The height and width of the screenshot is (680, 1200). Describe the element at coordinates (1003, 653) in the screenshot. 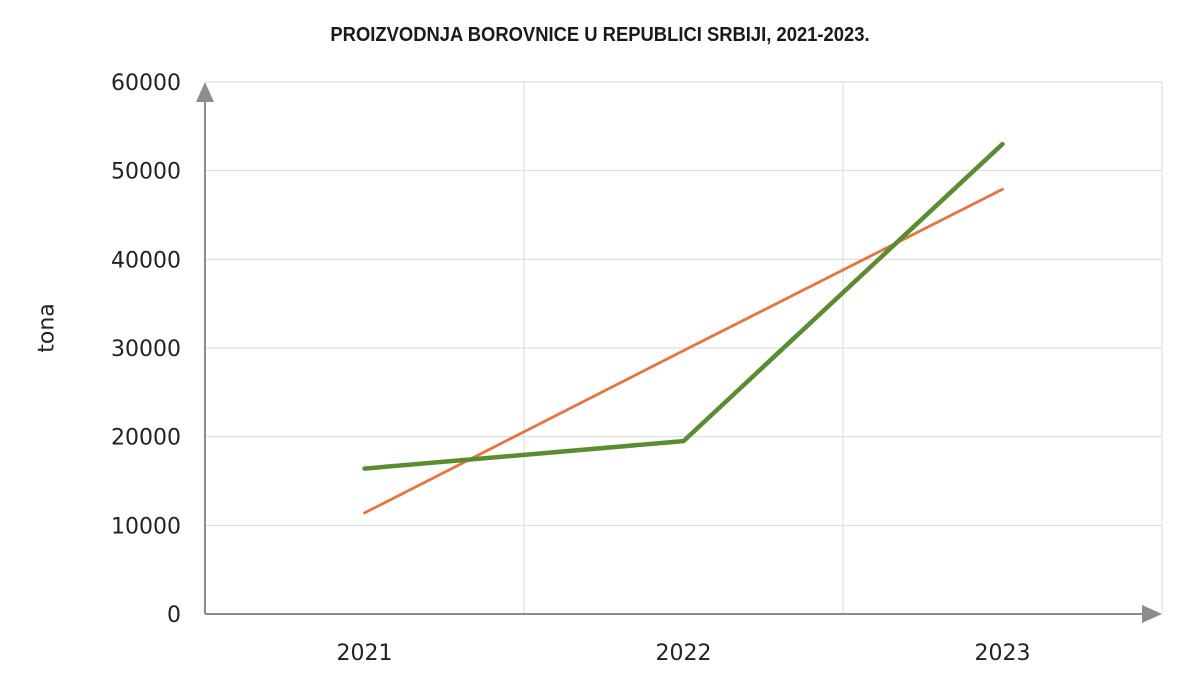

I see `x-tick-label: 2023` at that location.